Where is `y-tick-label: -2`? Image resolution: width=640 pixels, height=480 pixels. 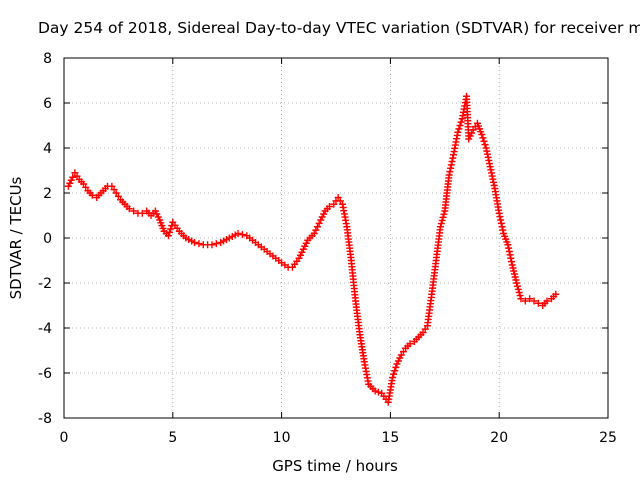 y-tick-label: -2 is located at coordinates (45, 284).